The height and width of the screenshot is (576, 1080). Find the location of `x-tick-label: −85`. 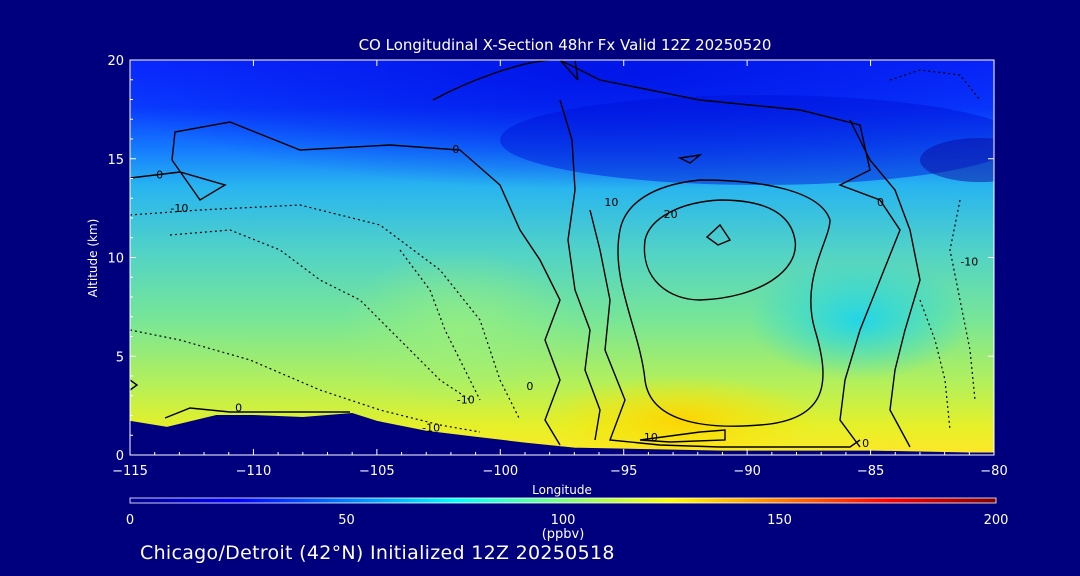

x-tick-label: −85 is located at coordinates (870, 471).